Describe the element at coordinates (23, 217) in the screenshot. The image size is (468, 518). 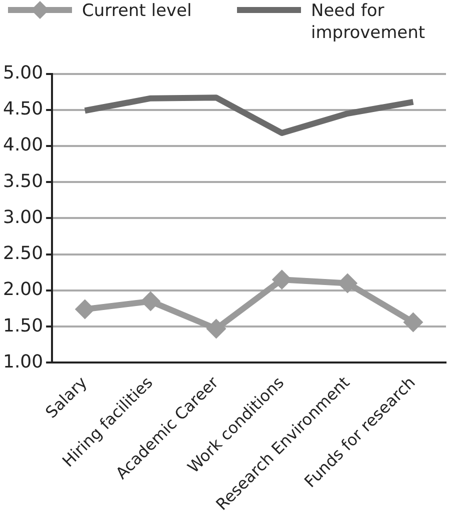
I see `y-tick-label: 3.00` at that location.